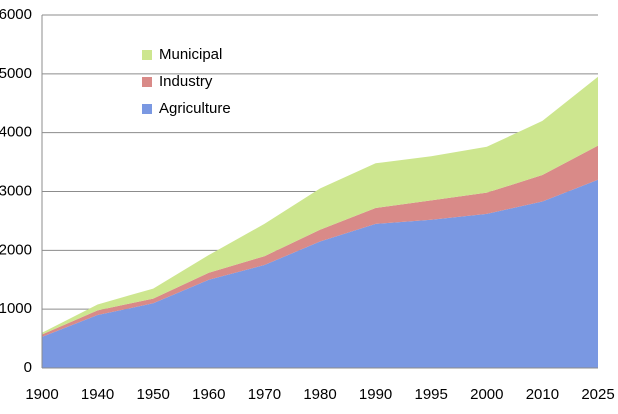  I want to click on legend-item: Agriculture, so click(186, 108).